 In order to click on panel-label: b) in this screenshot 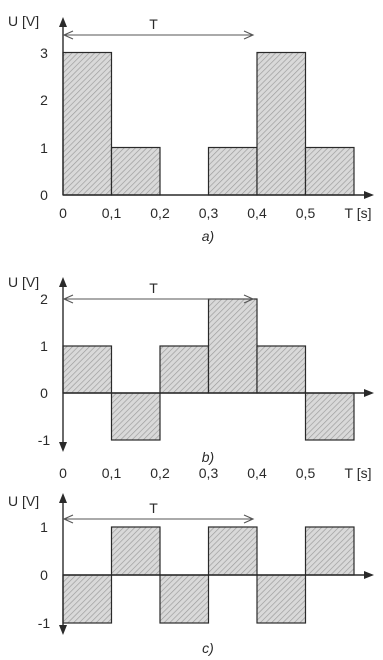, I will do `click(208, 457)`.